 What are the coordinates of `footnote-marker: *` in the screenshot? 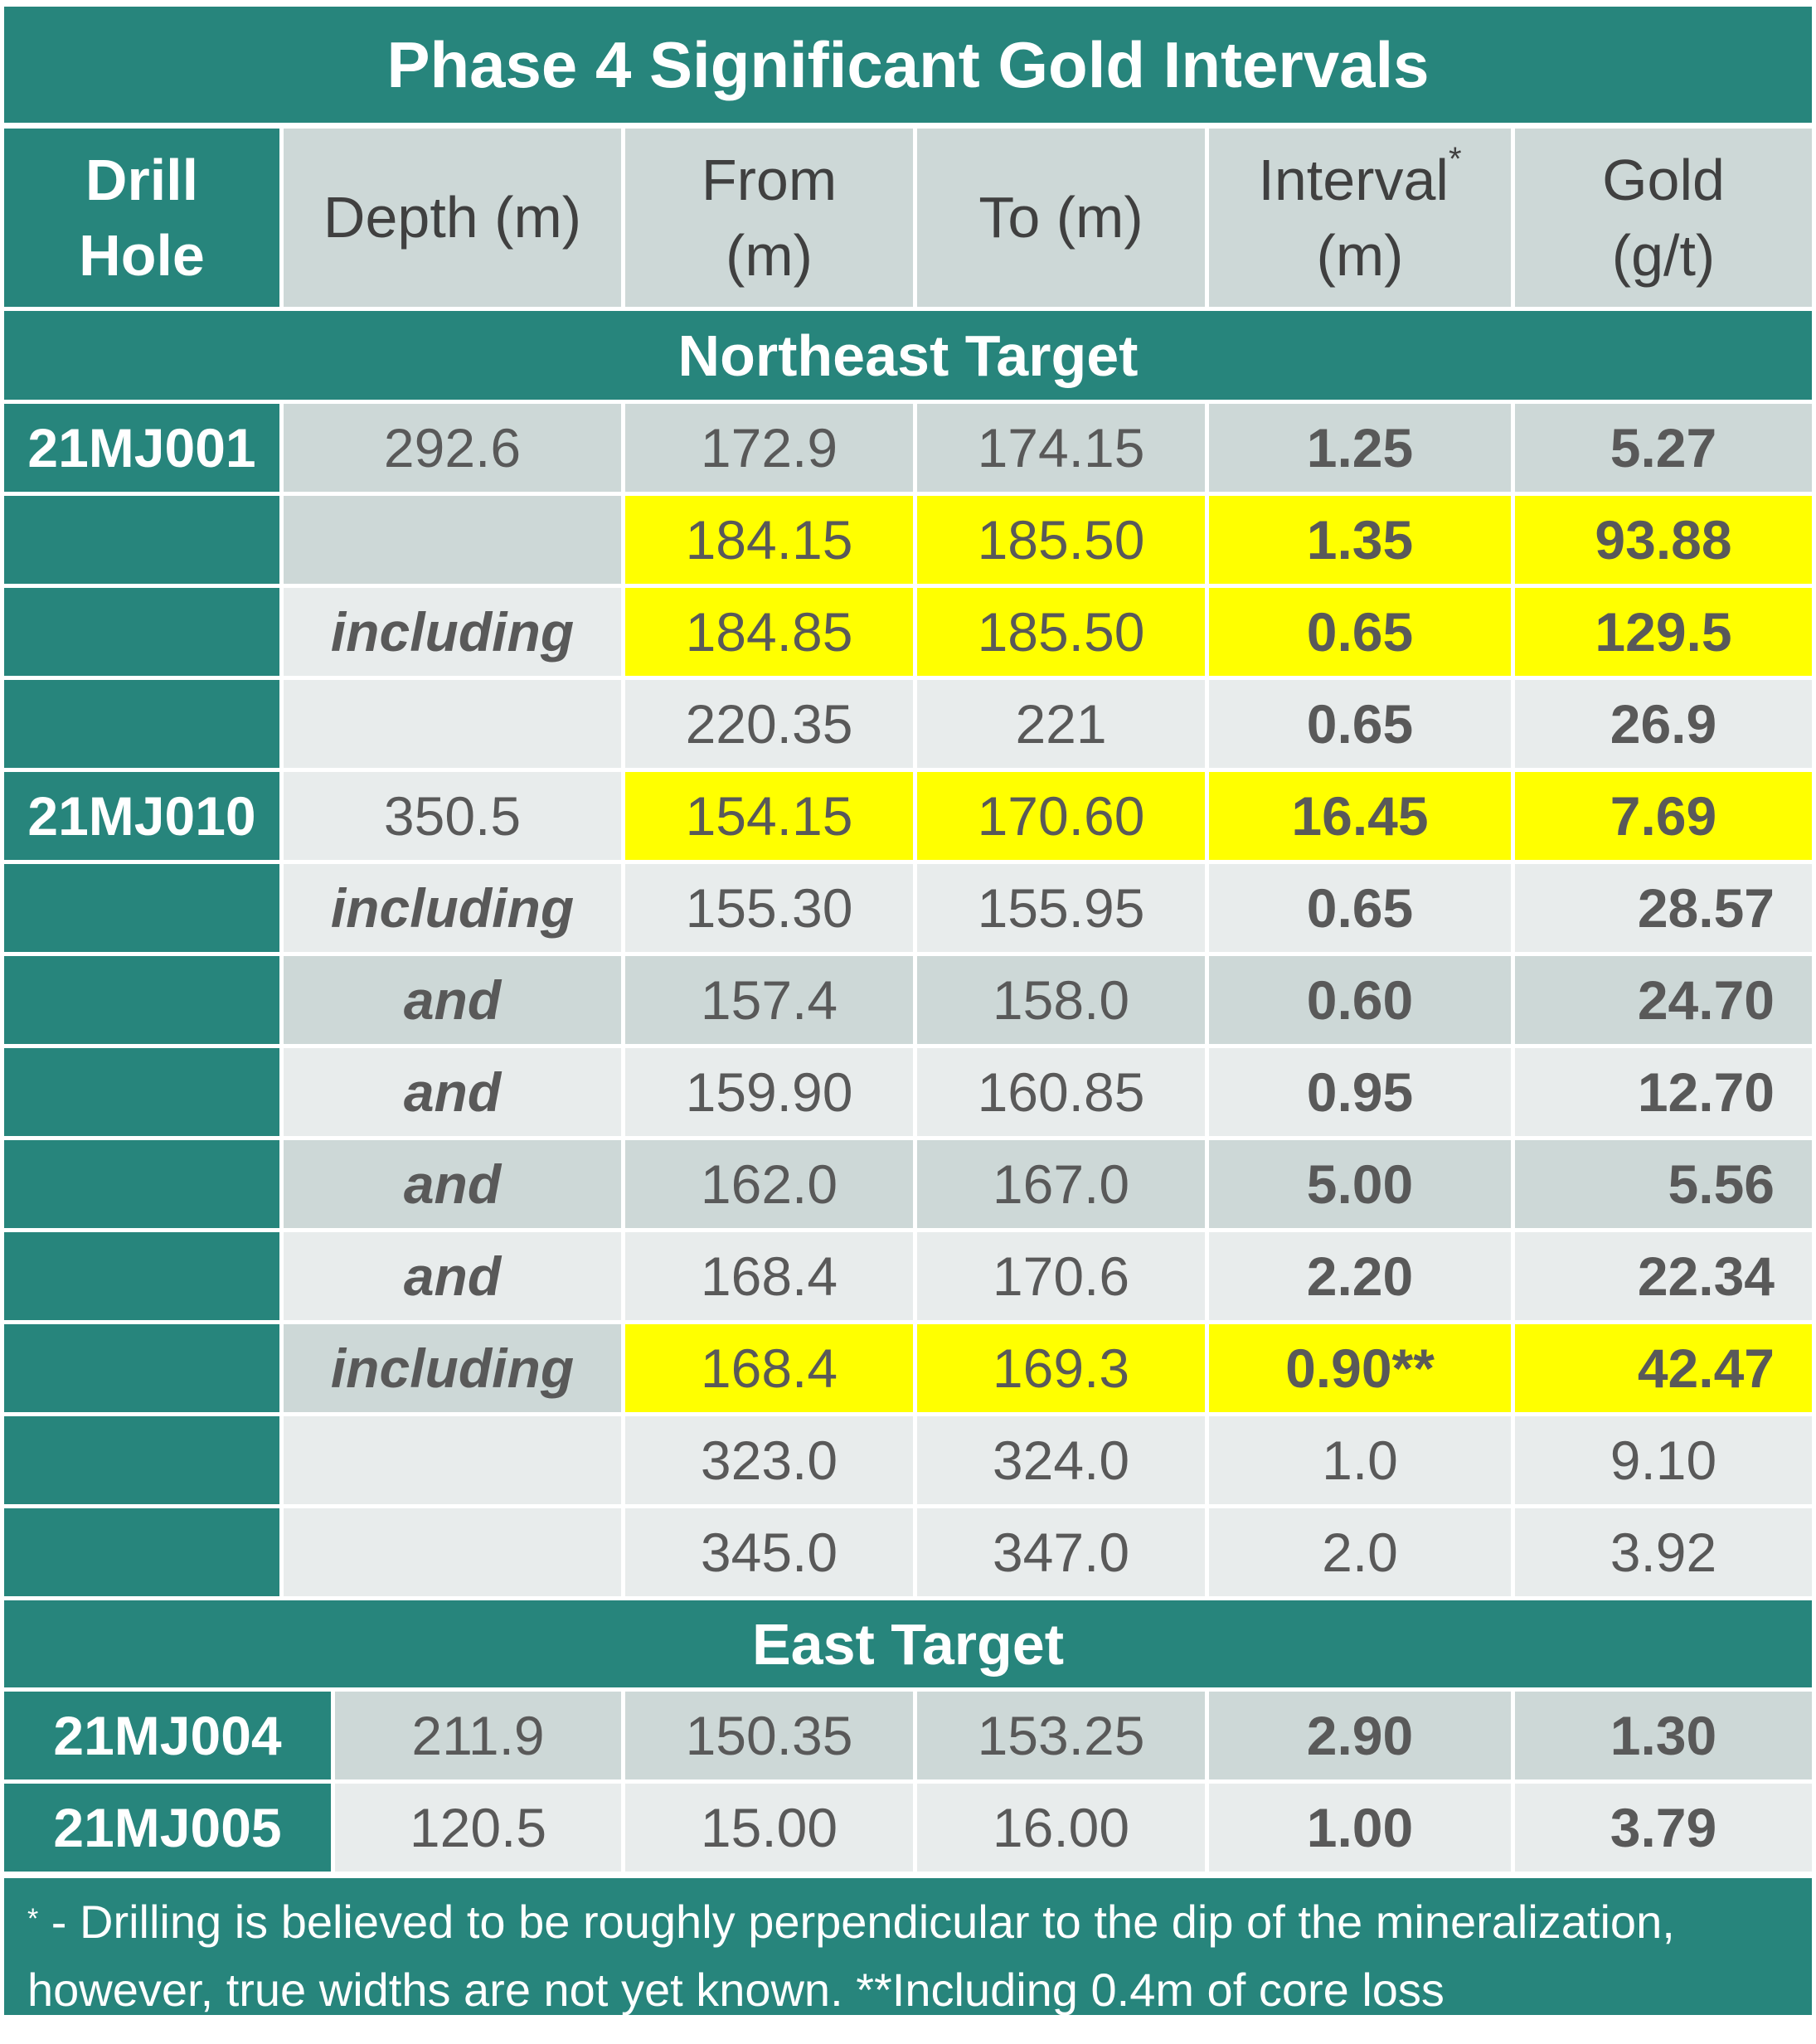 It's located at (33, 1919).